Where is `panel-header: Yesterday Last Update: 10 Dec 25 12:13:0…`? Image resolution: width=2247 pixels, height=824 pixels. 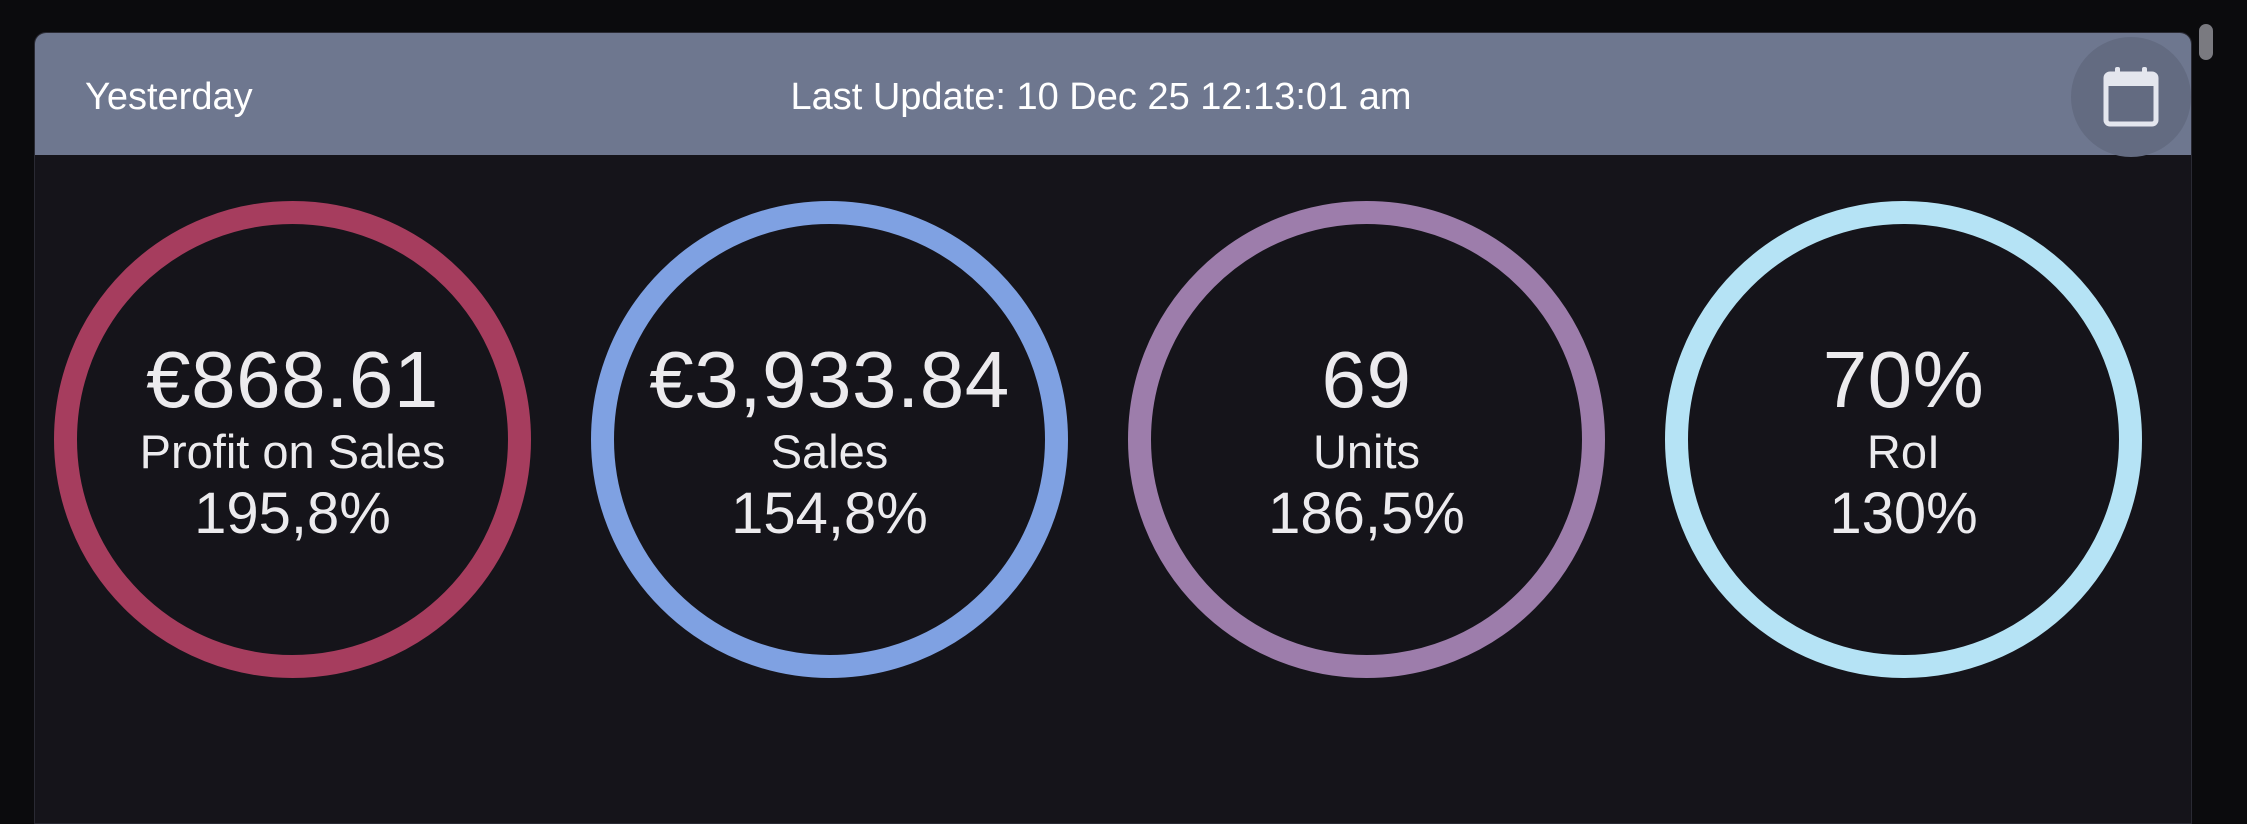 panel-header: Yesterday Last Update: 10 Dec 25 12:13:0… is located at coordinates (1113, 95).